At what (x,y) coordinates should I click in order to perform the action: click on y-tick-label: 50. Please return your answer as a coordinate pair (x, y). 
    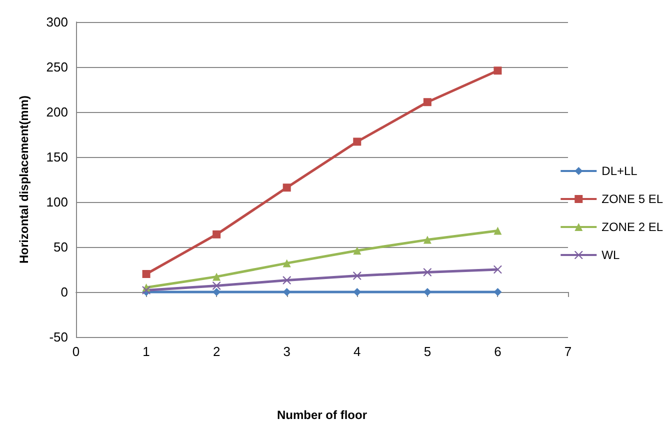
    Looking at the image, I should click on (61, 247).